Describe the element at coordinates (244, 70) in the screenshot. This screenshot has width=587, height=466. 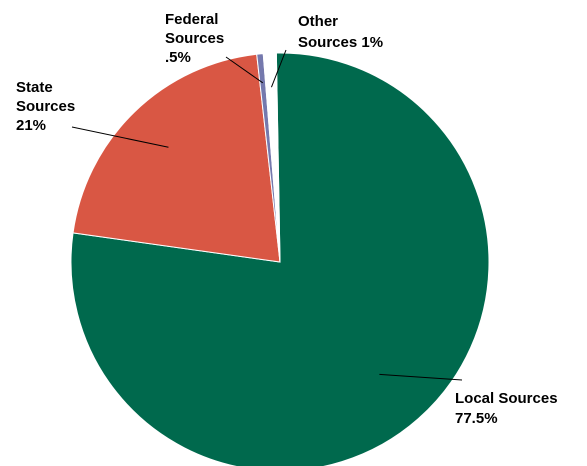
I see `leader-federal-sources` at that location.